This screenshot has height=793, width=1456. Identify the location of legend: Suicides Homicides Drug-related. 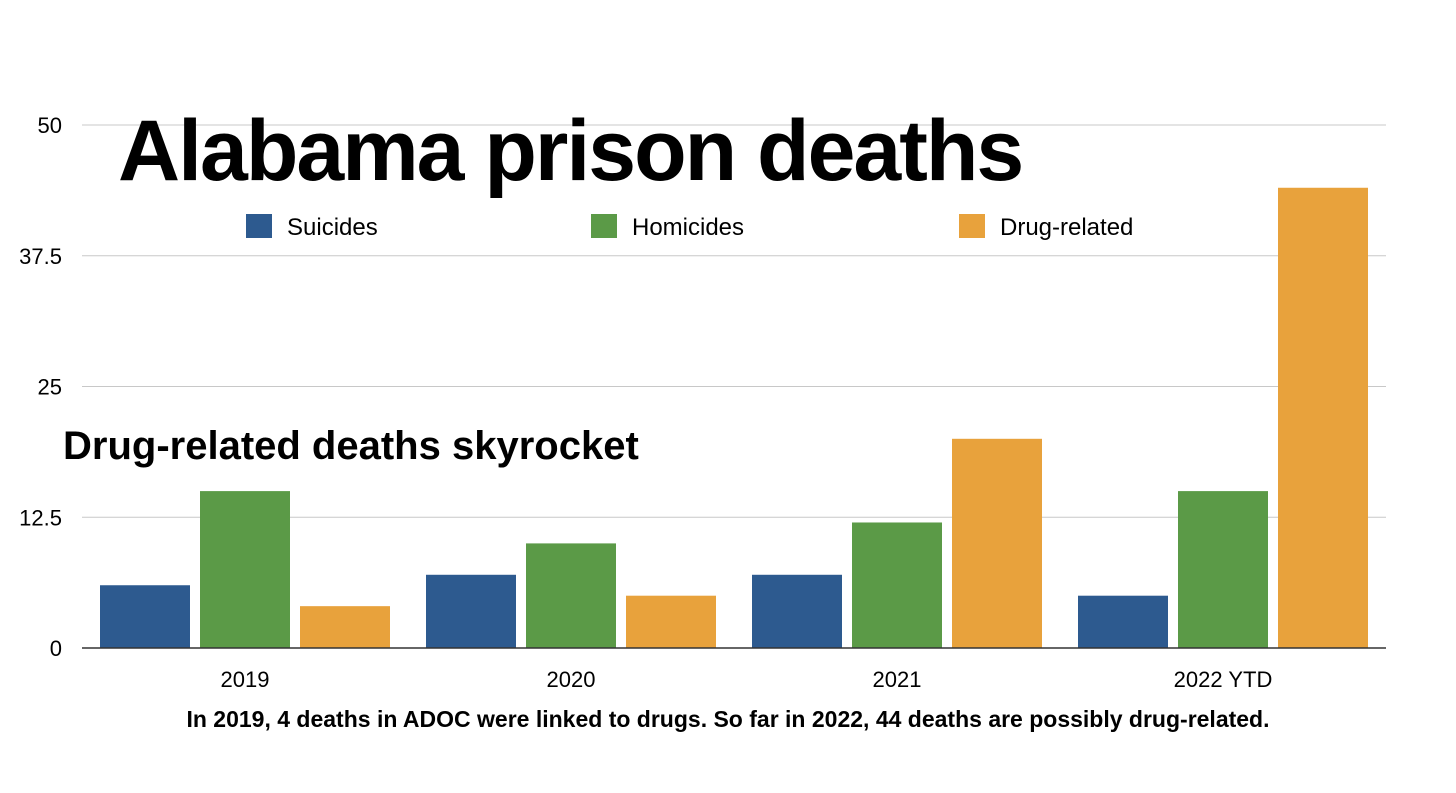
(689, 227).